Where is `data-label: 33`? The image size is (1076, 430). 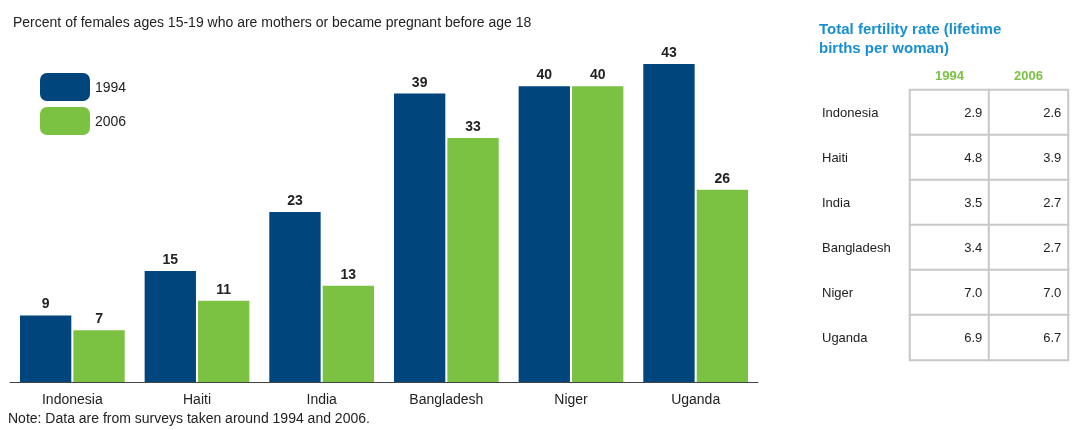
data-label: 33 is located at coordinates (473, 125).